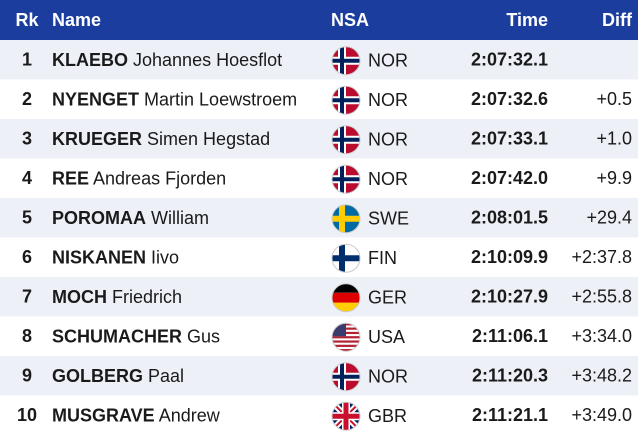 The image size is (638, 435). What do you see at coordinates (510, 415) in the screenshot?
I see `time: 2:11:21.1` at bounding box center [510, 415].